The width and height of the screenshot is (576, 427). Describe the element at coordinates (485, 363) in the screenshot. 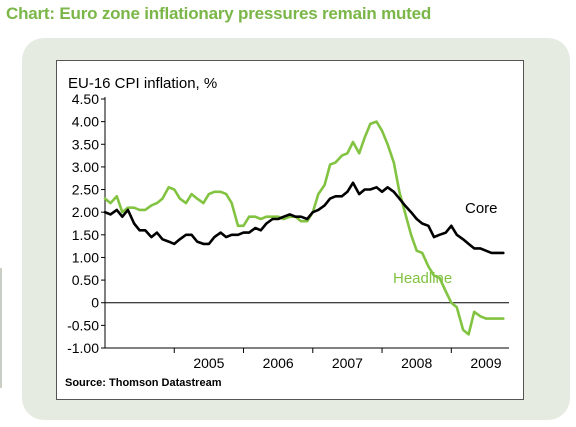

I see `x-tick-label: 2009` at that location.